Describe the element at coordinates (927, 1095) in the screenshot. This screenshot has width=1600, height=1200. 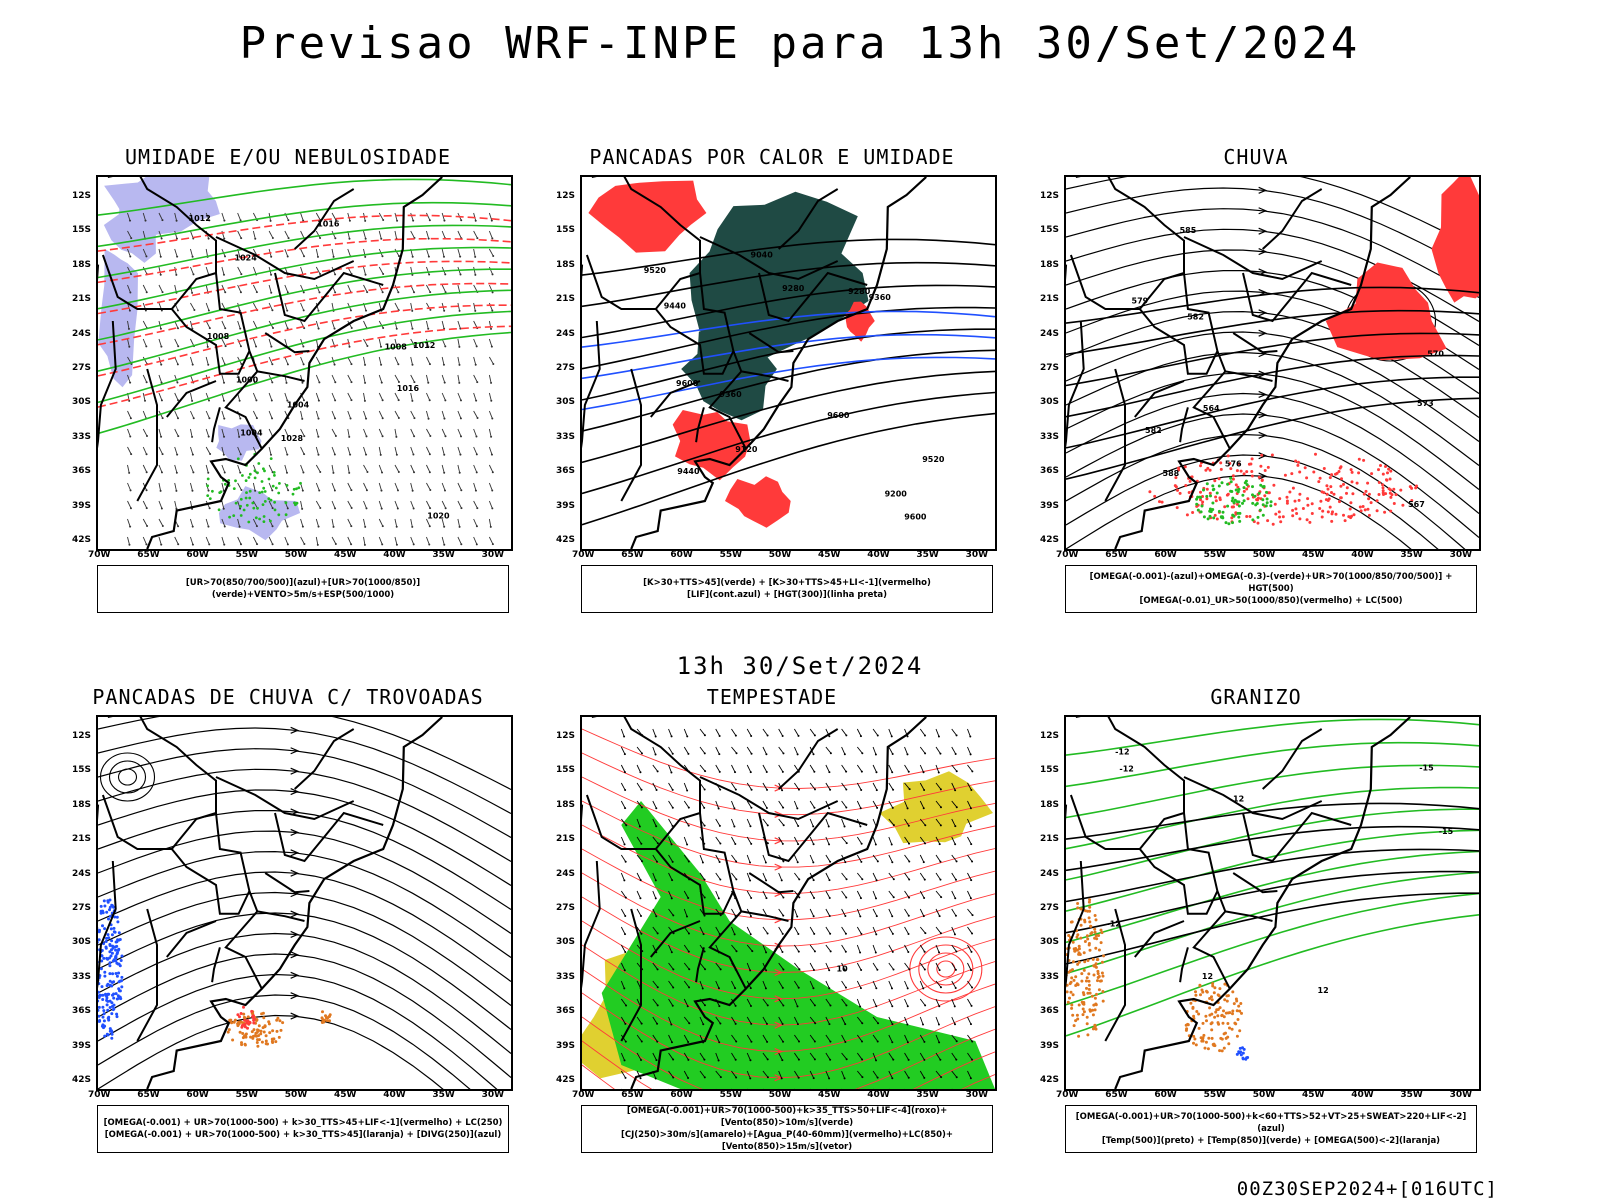
I see `lon-tick-label: 35W` at that location.